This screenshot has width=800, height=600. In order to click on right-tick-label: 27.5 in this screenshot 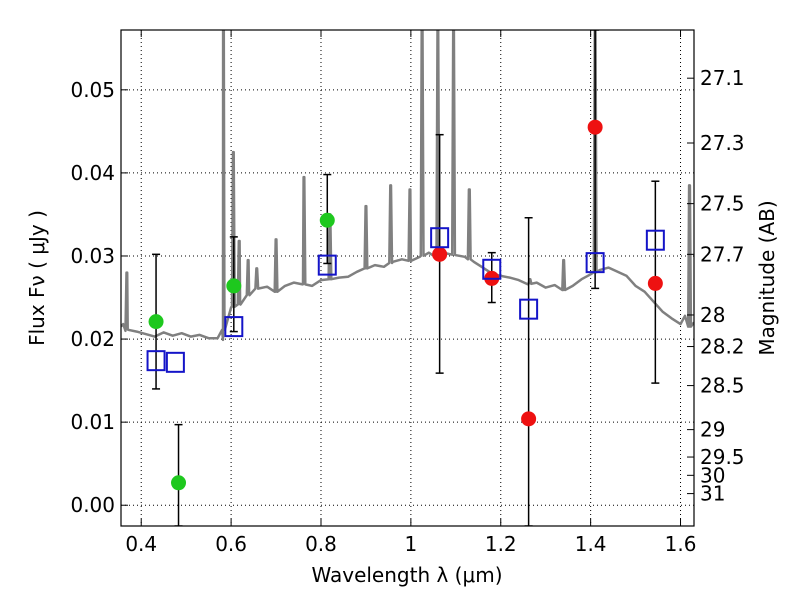, I will do `click(722, 204)`.